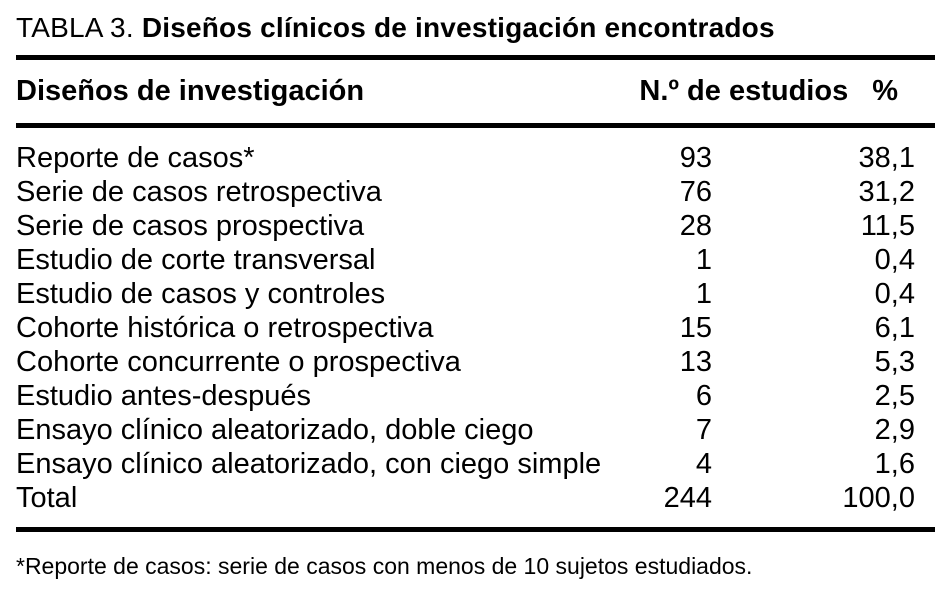 The image size is (949, 589). I want to click on cell-percent: 11,5, so click(887, 226).